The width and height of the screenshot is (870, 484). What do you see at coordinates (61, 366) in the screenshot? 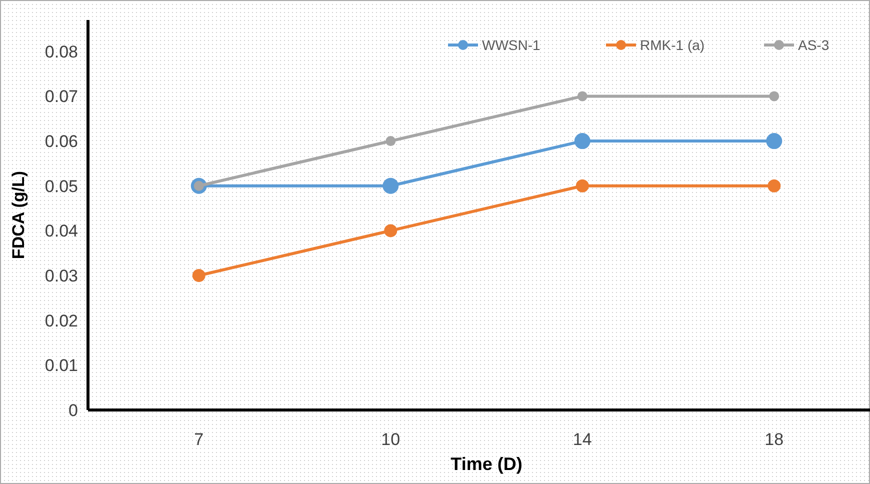
I see `y-tick-label: 0.01` at bounding box center [61, 366].